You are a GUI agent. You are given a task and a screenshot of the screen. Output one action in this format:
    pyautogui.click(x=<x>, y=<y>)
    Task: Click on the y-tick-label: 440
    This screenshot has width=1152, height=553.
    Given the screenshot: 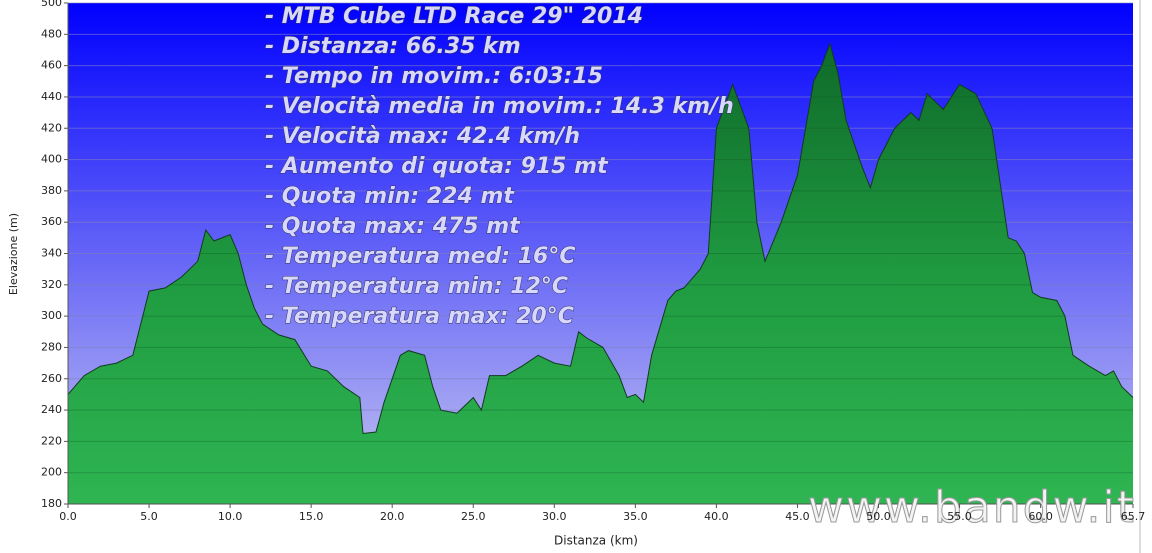 What is the action you would take?
    pyautogui.click(x=51, y=96)
    